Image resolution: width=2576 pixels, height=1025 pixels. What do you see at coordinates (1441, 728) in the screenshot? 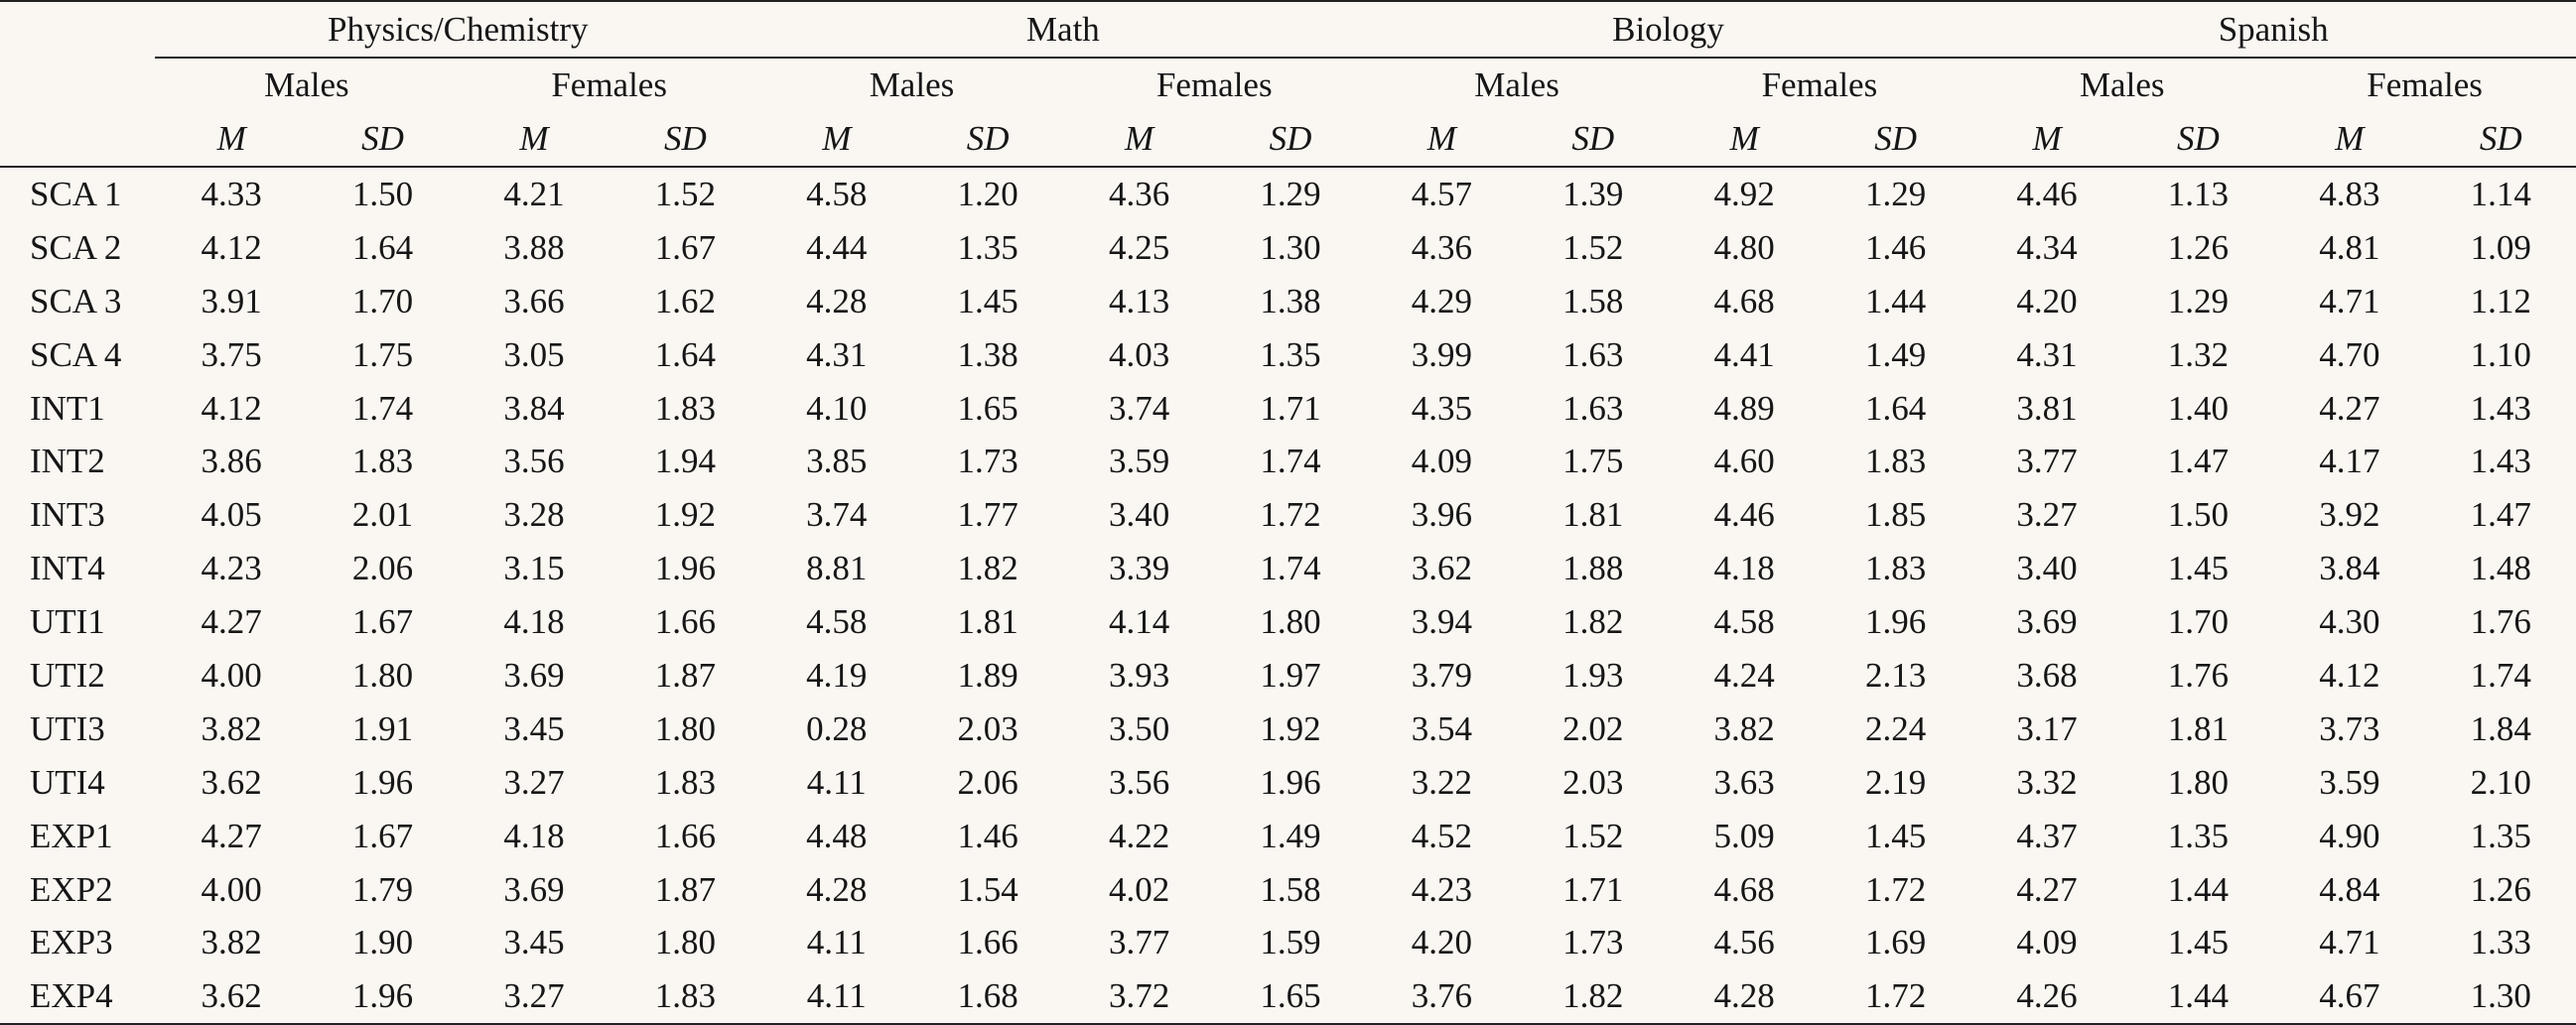
I see `mean-cell: 3.54` at bounding box center [1441, 728].